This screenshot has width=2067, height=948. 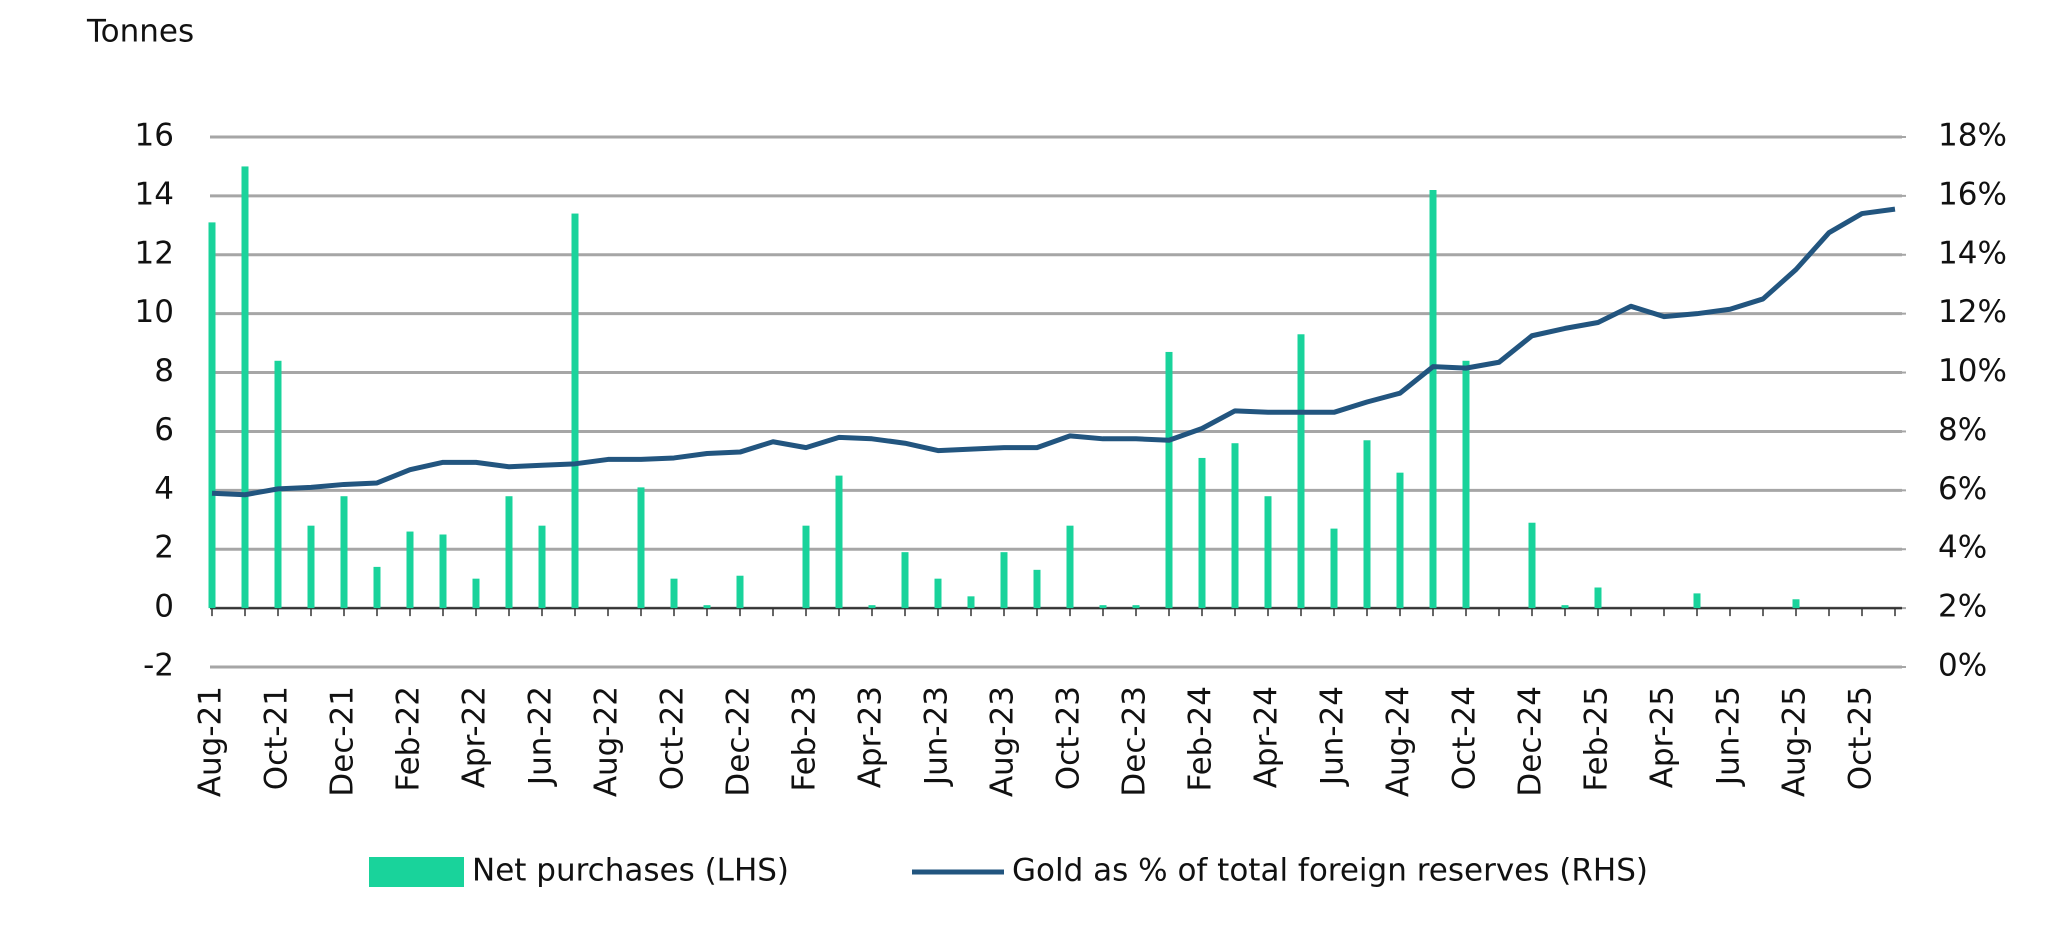 What do you see at coordinates (1972, 312) in the screenshot?
I see `y2-tick-label: 12%` at bounding box center [1972, 312].